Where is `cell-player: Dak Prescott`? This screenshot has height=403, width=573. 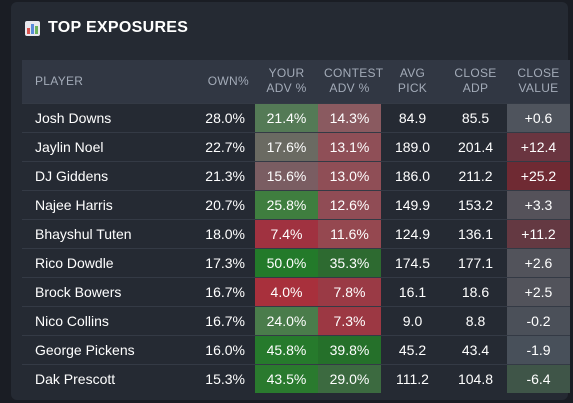 cell-player: Dak Prescott is located at coordinates (75, 378).